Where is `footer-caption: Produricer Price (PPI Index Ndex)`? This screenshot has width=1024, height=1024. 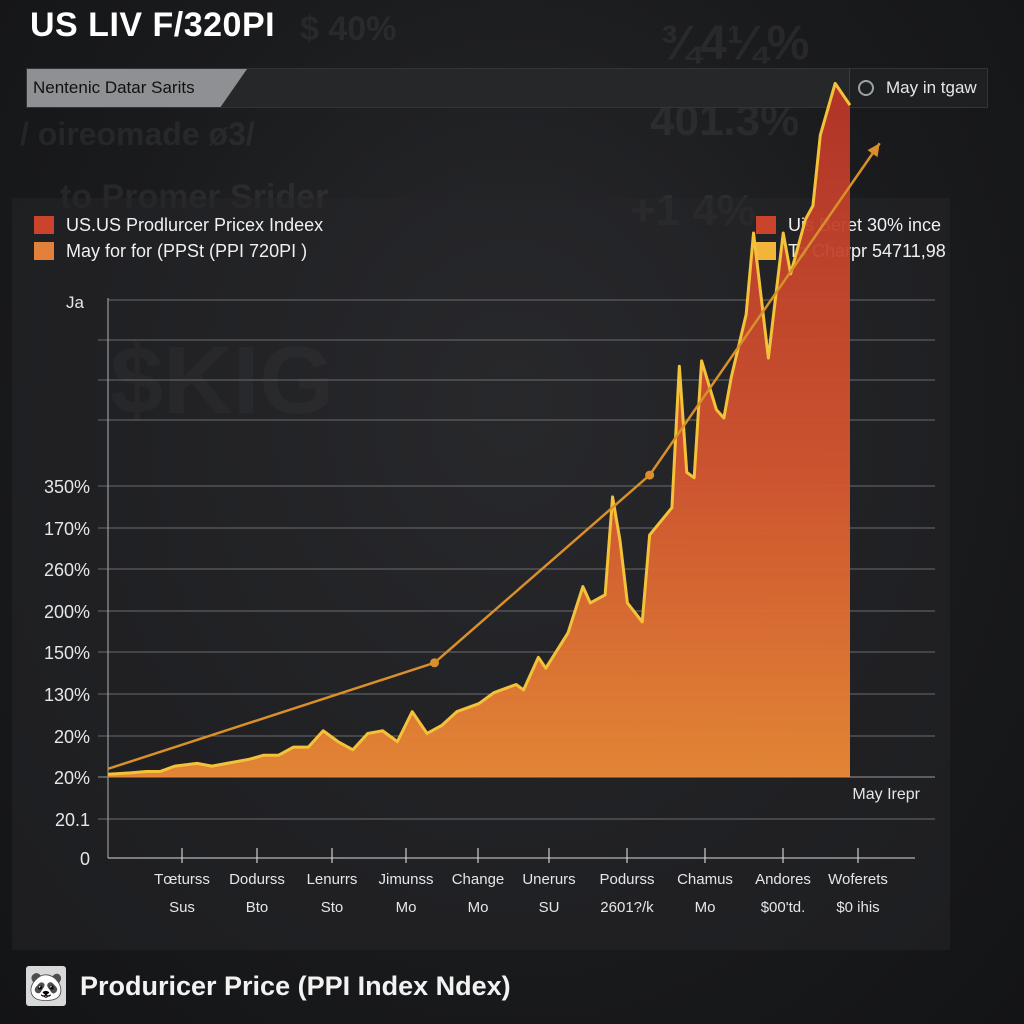 footer-caption: Produricer Price (PPI Index Ndex) is located at coordinates (295, 985).